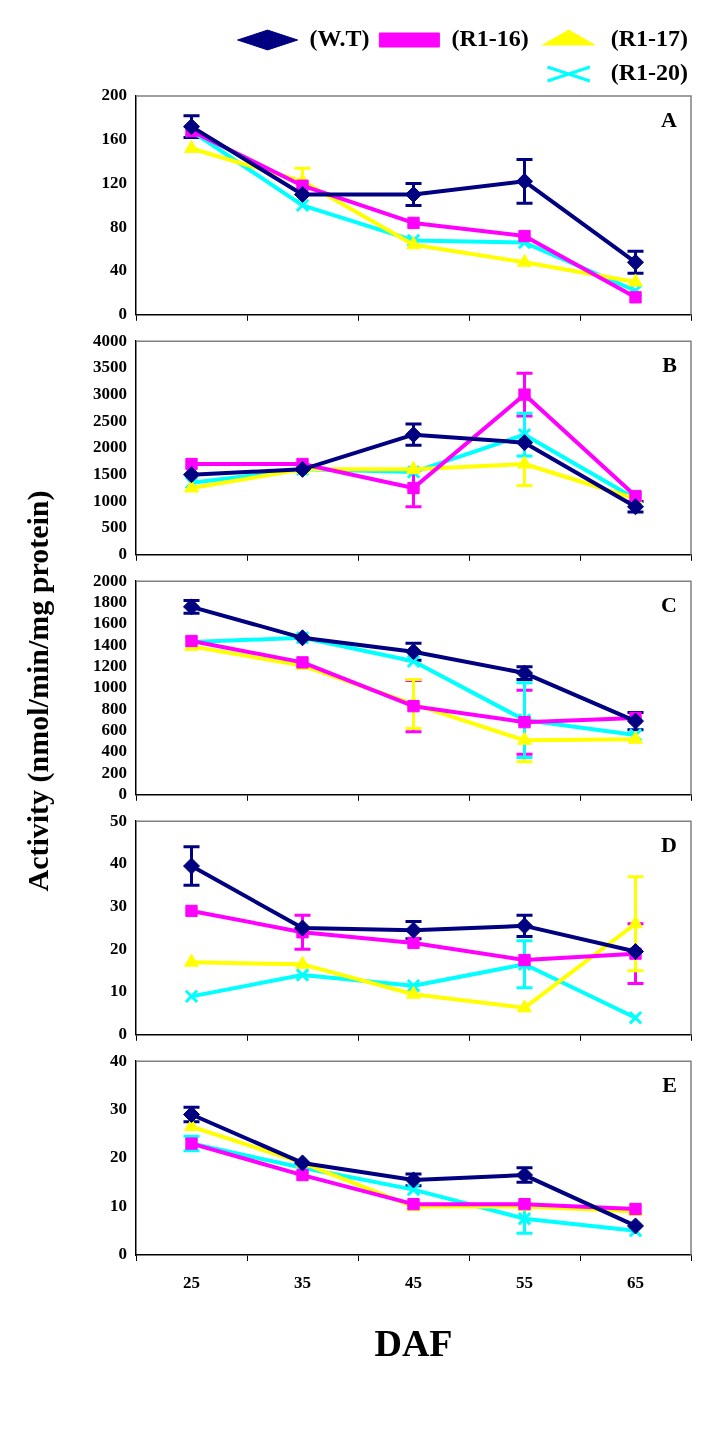 This screenshot has height=1452, width=713. I want to click on y-tick-label: 3000, so click(110, 393).